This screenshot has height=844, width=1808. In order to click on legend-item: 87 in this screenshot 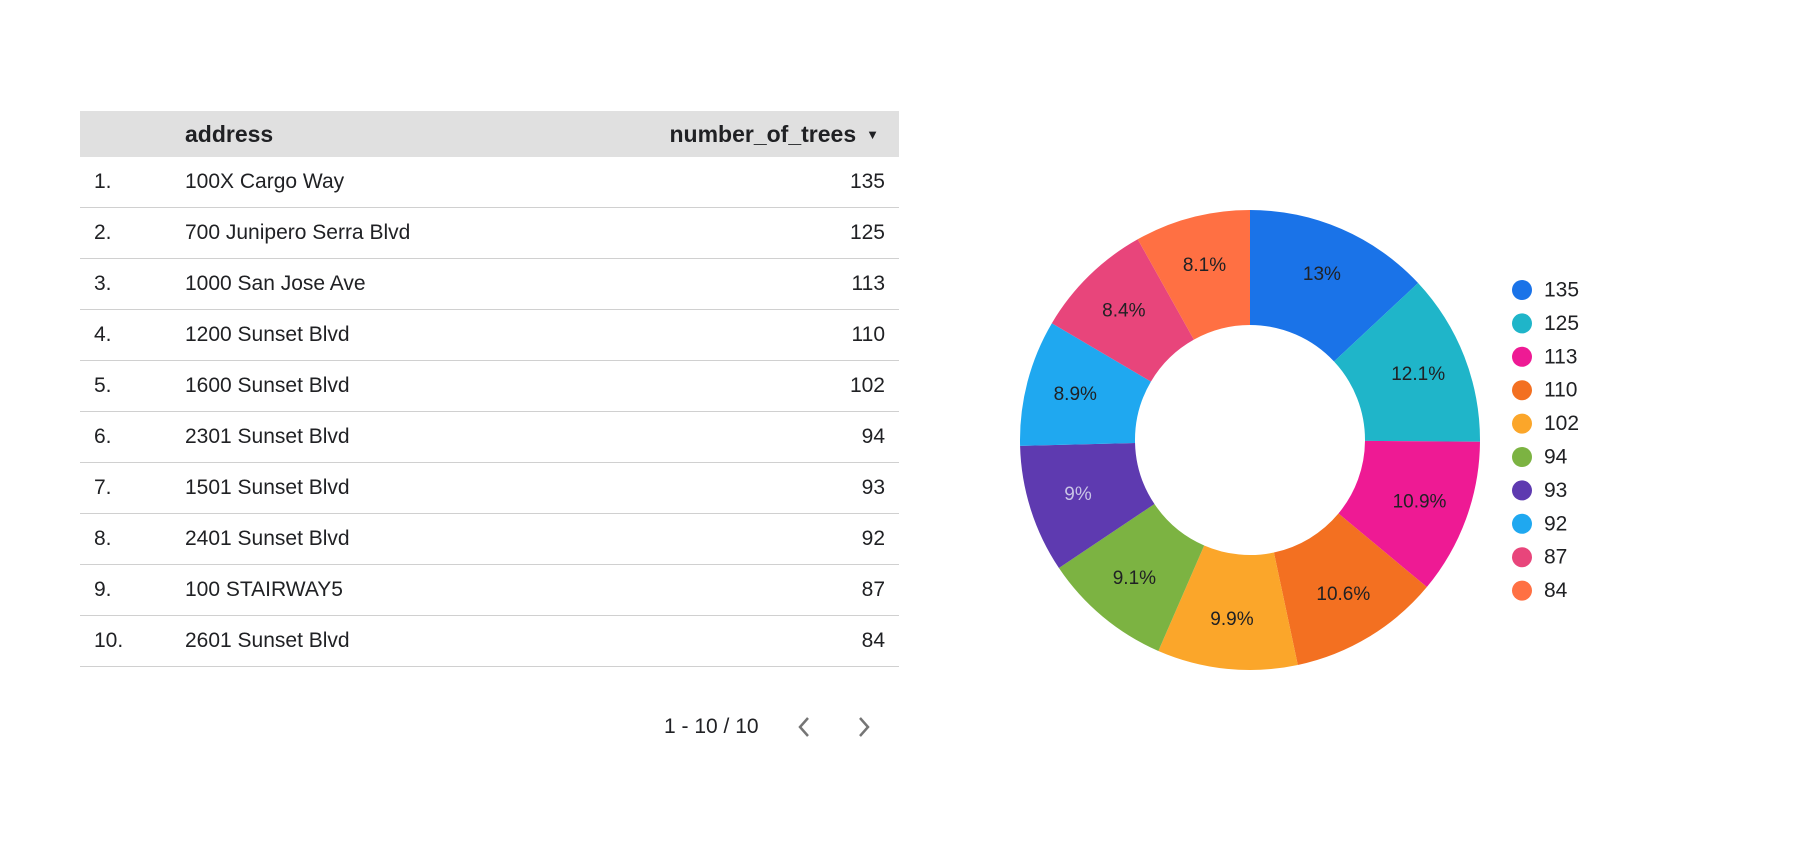, I will do `click(1539, 557)`.